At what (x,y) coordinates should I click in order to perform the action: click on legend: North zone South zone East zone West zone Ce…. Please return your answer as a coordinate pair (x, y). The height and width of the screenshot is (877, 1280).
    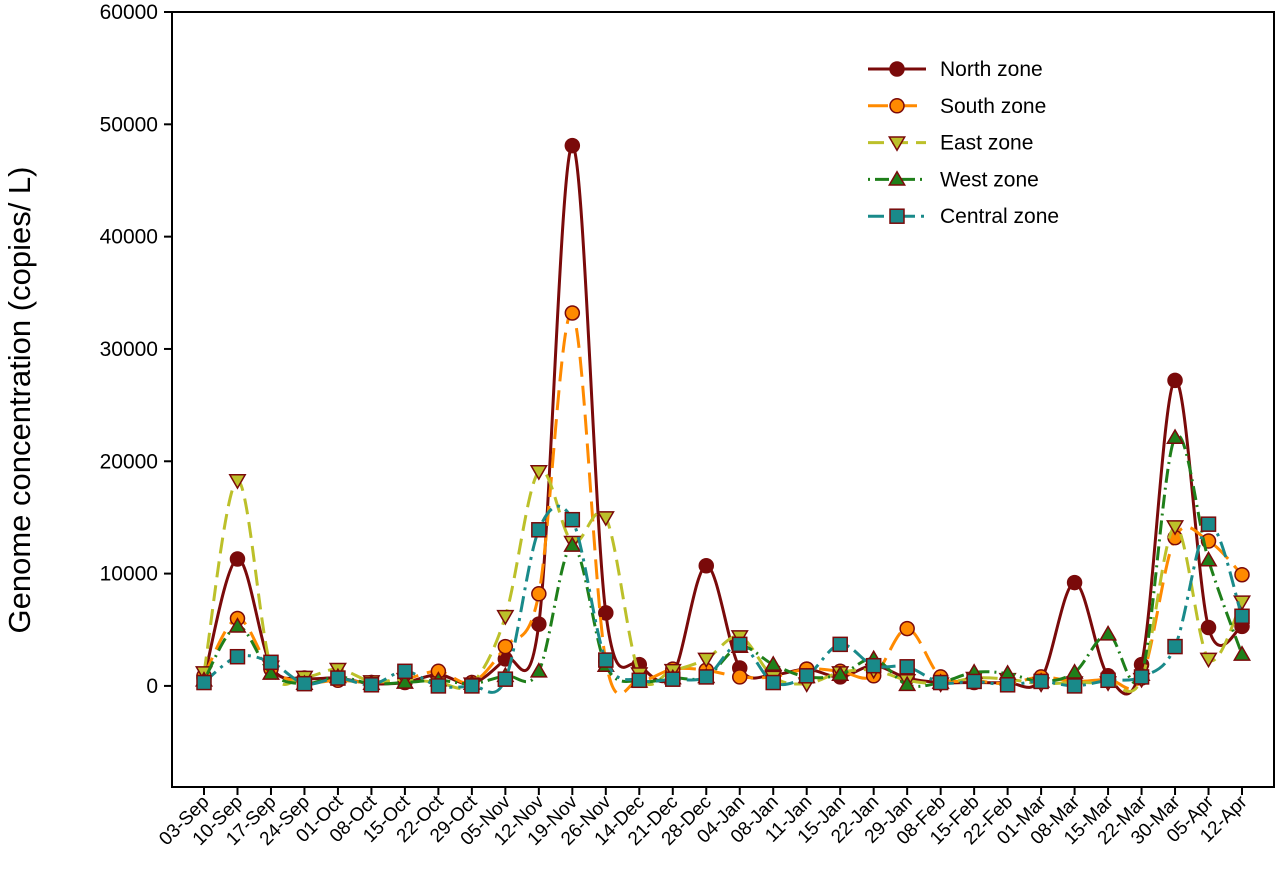
    Looking at the image, I should click on (963, 143).